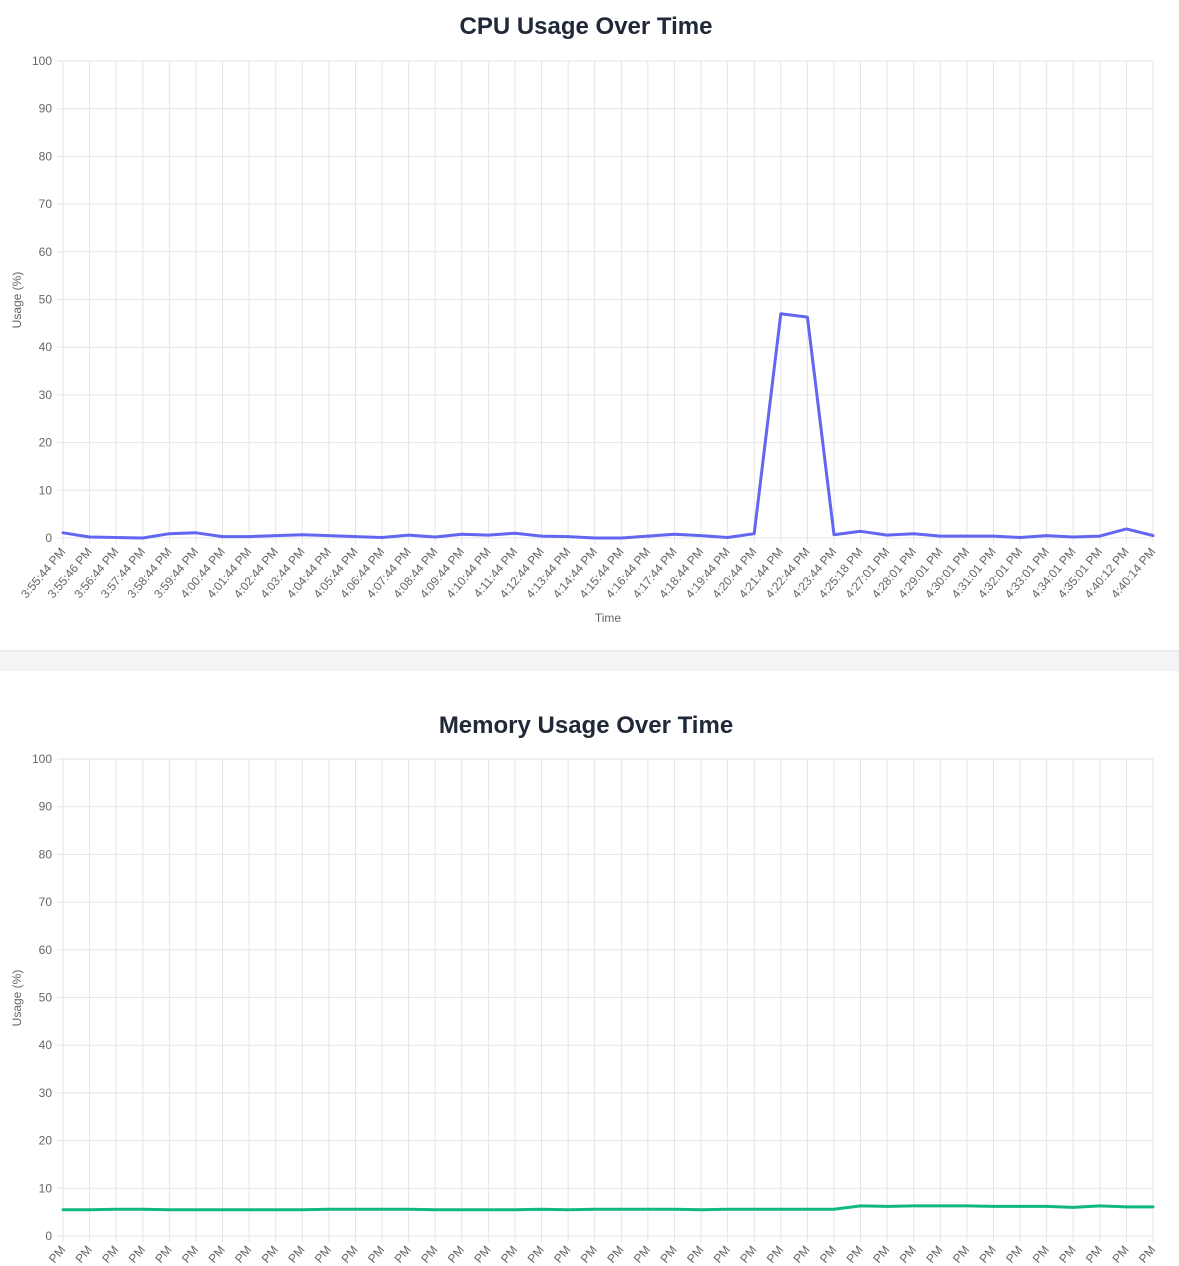  Describe the element at coordinates (46, 1188) in the screenshot. I see `memory-y-tick-label: 10` at that location.